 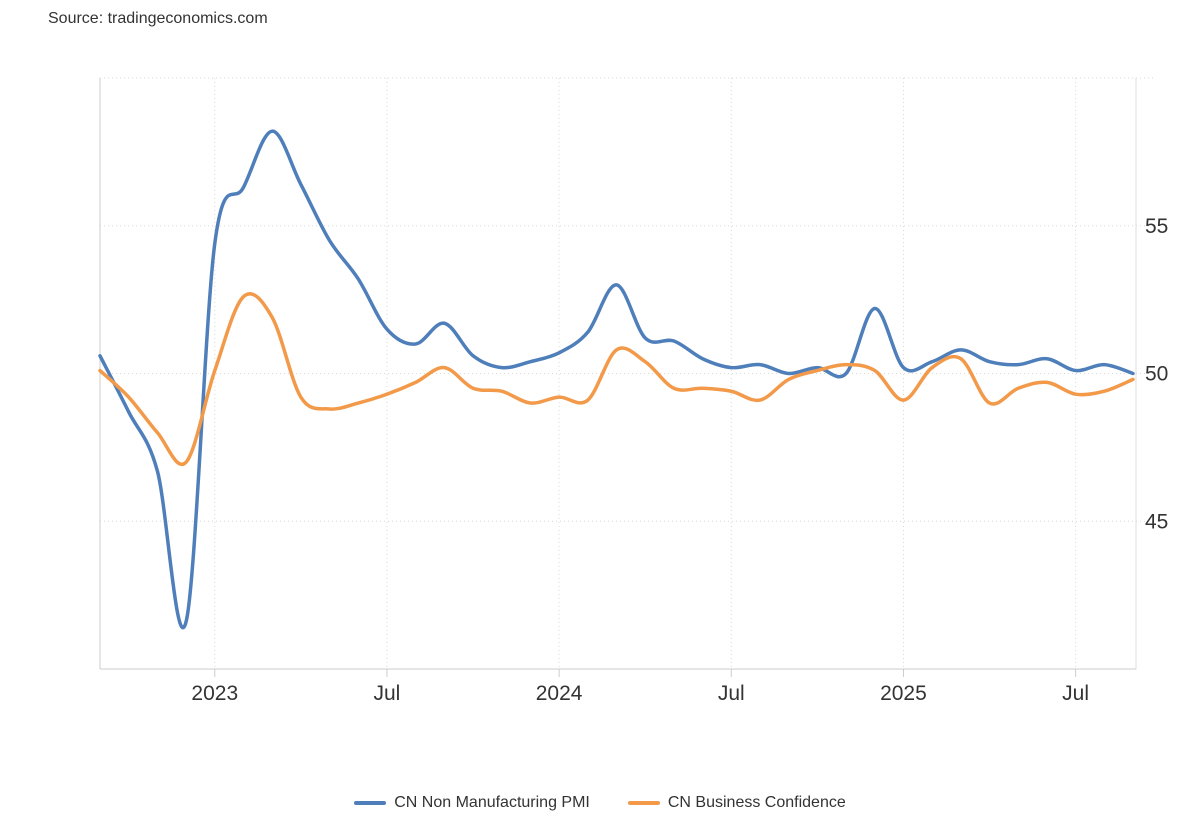 I want to click on y-tick-label: 55, so click(x=1156, y=226).